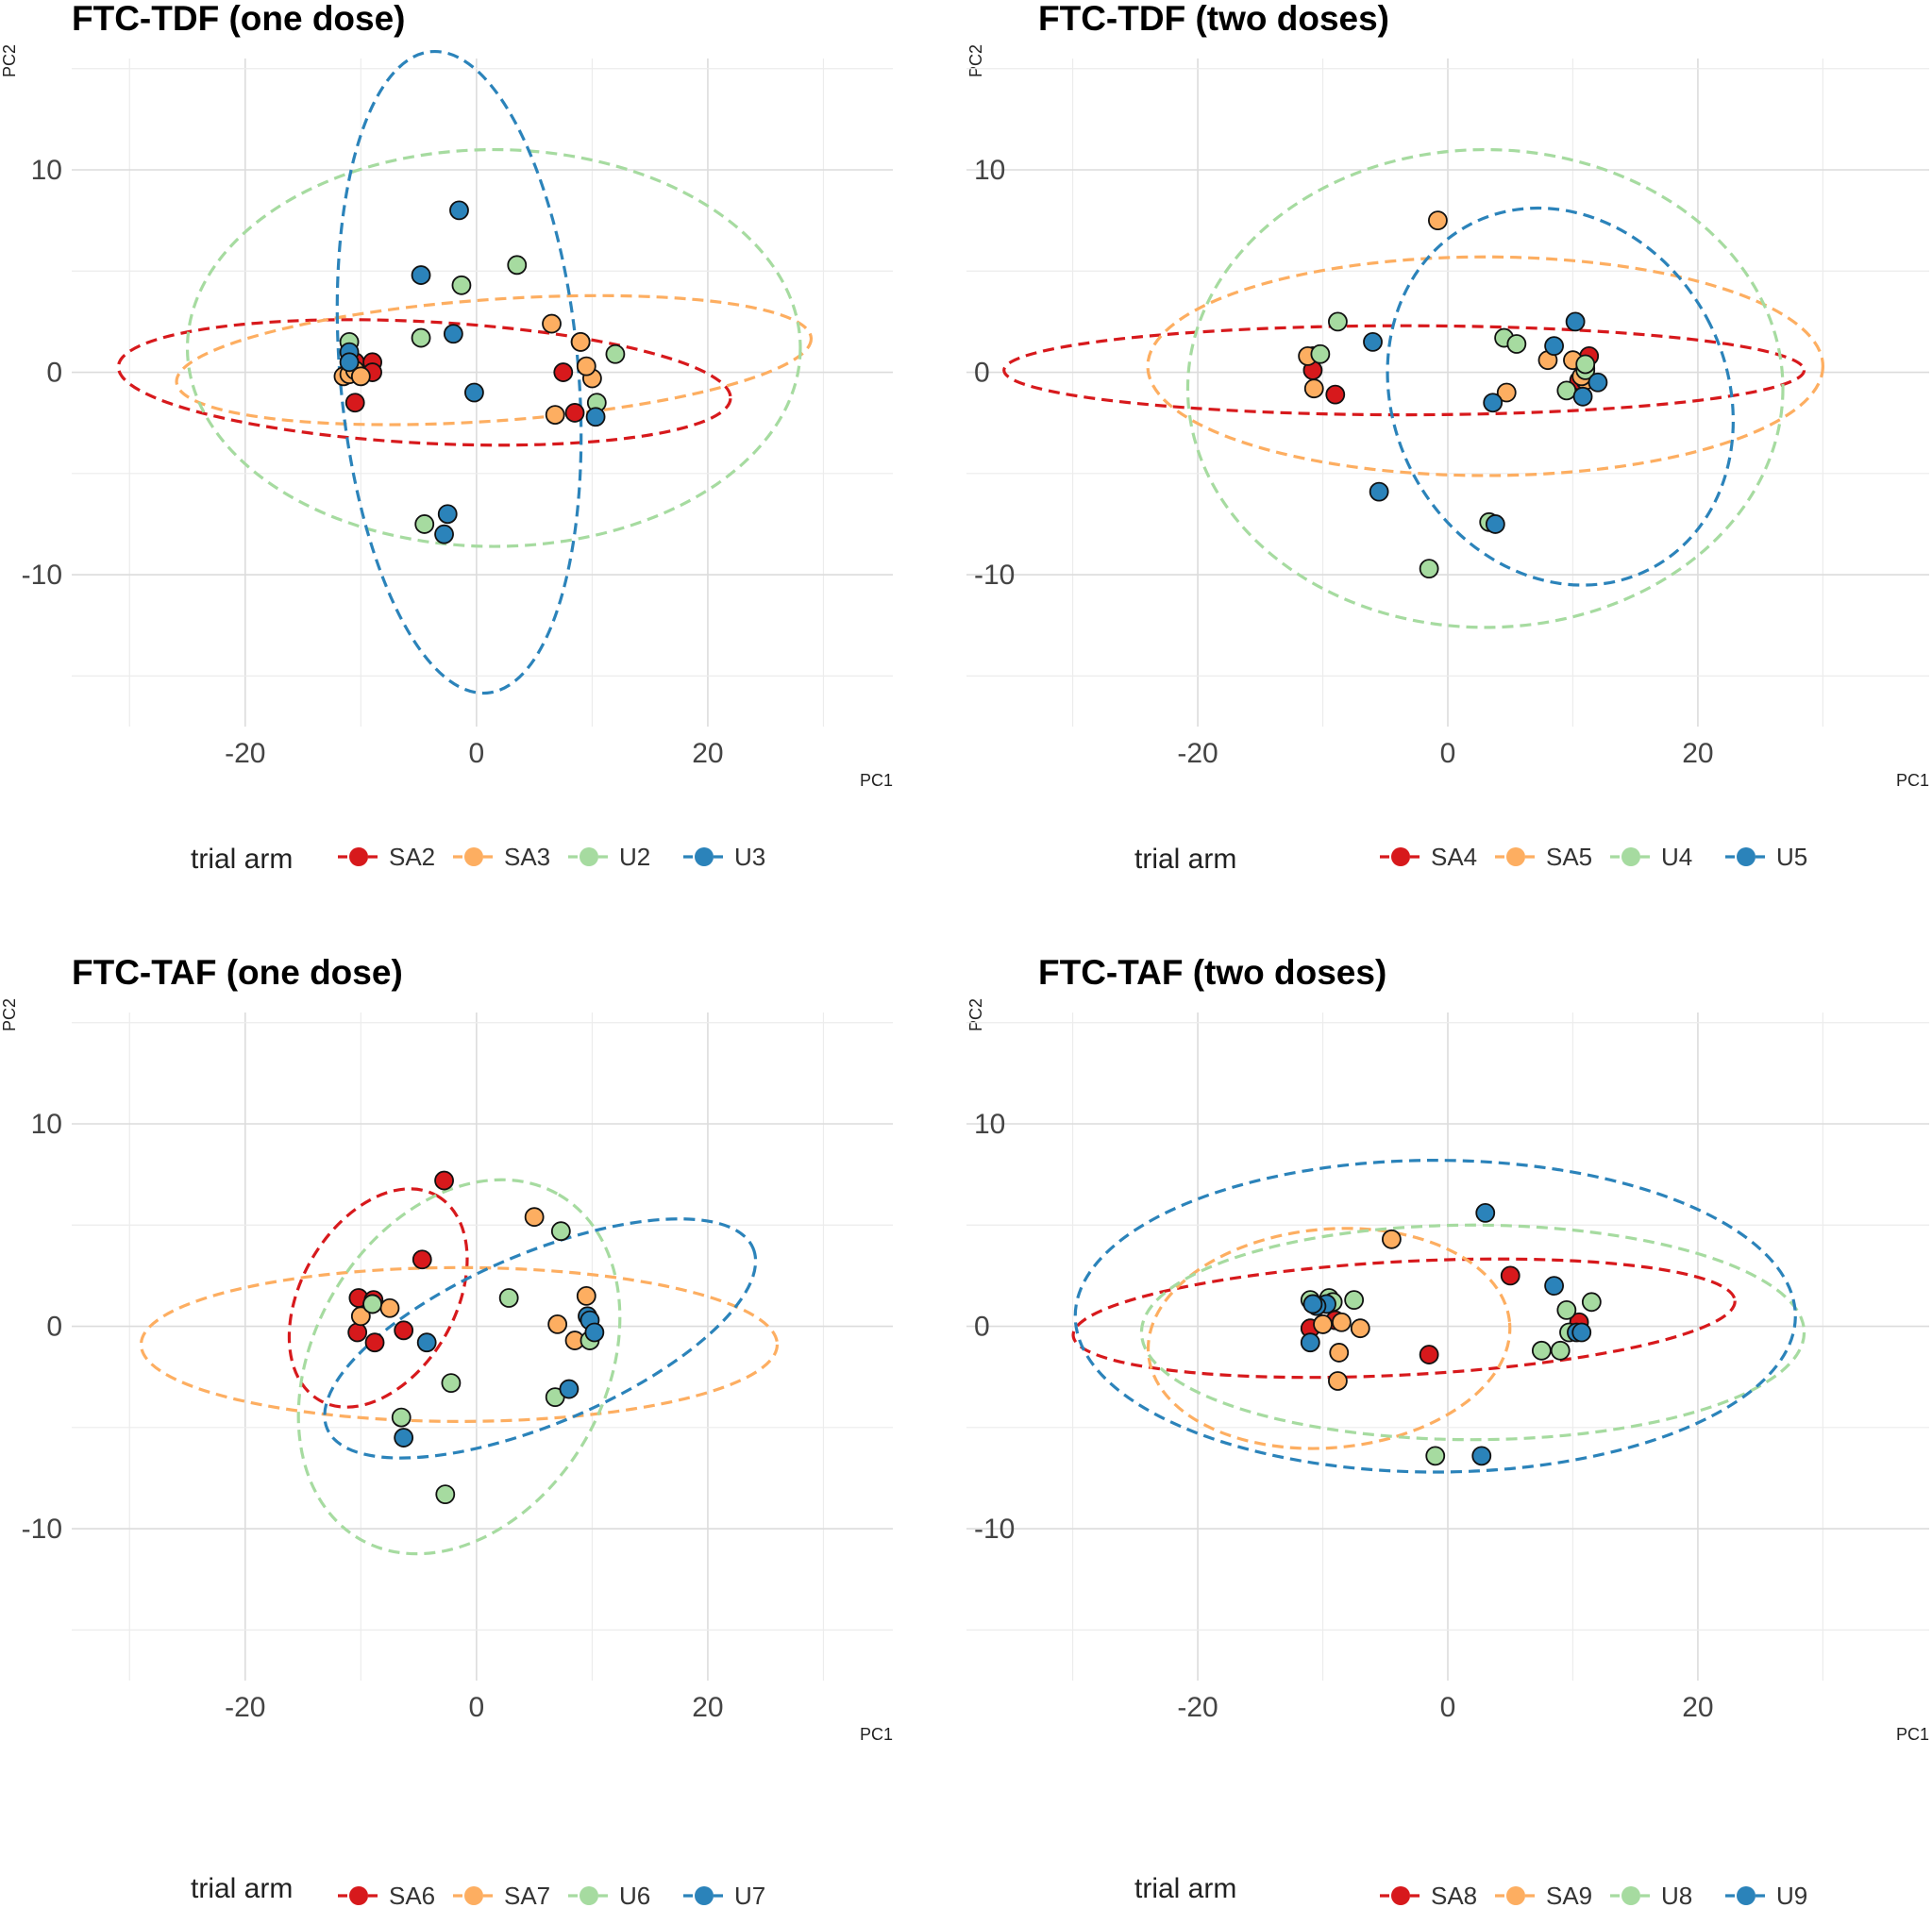 The width and height of the screenshot is (1932, 1908). What do you see at coordinates (749, 1895) in the screenshot?
I see `legend-label: U7` at bounding box center [749, 1895].